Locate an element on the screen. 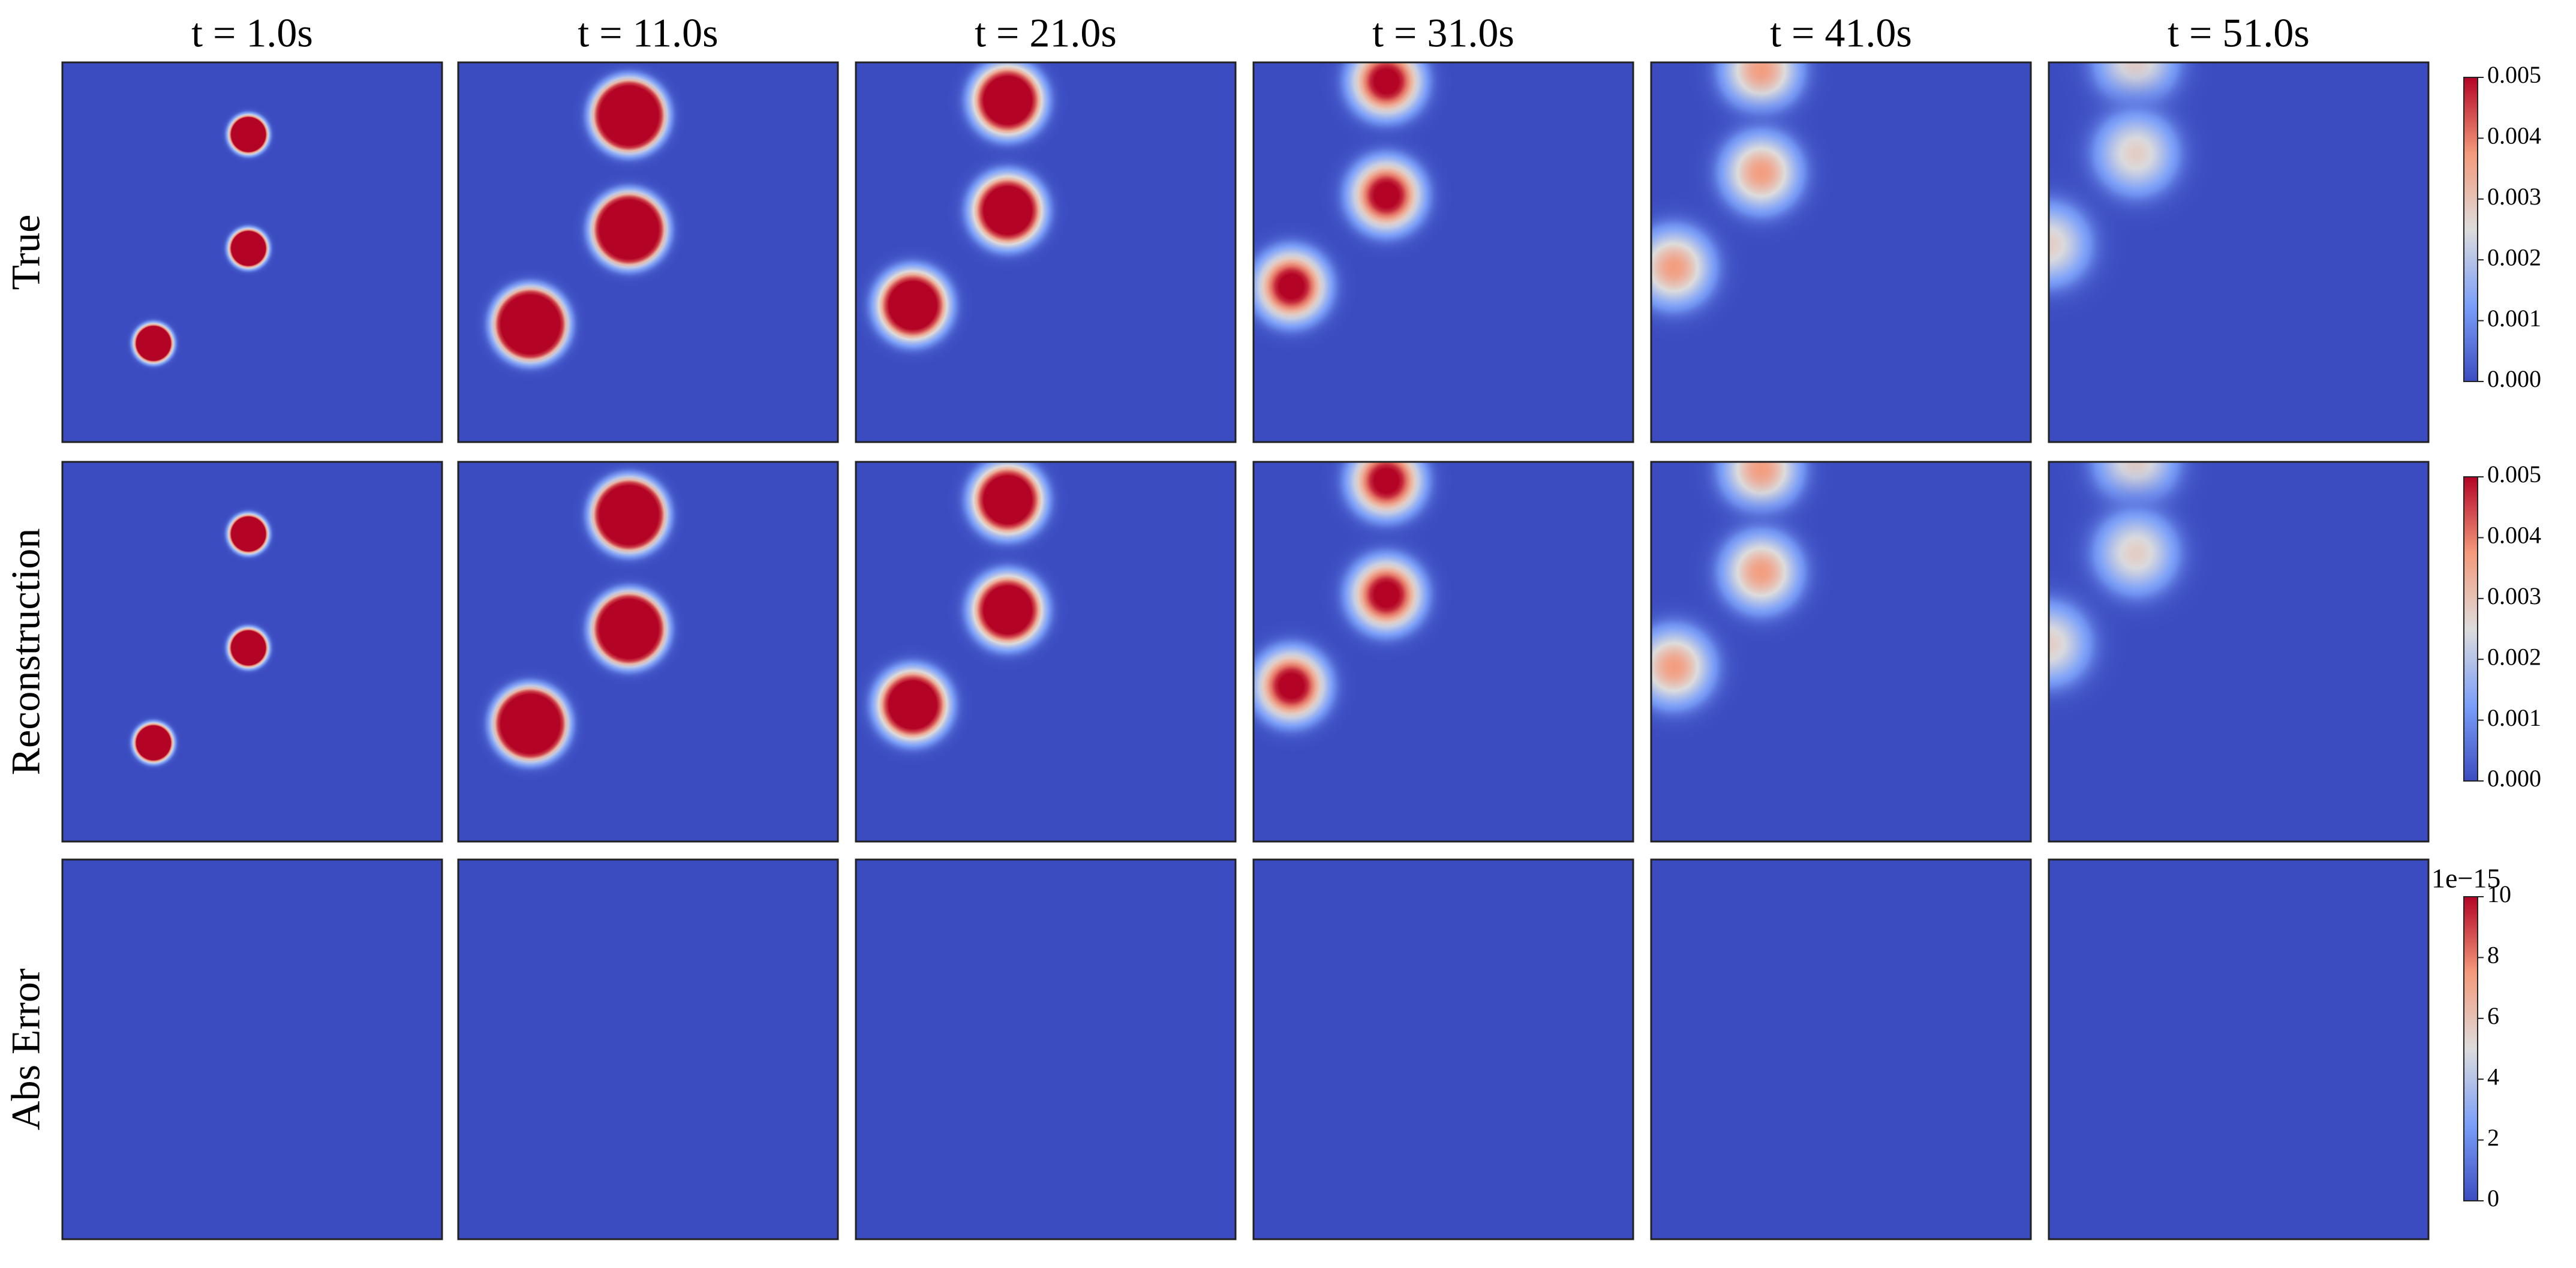 The width and height of the screenshot is (2576, 1268). colorbar-tick-label: 6 is located at coordinates (2493, 1016).